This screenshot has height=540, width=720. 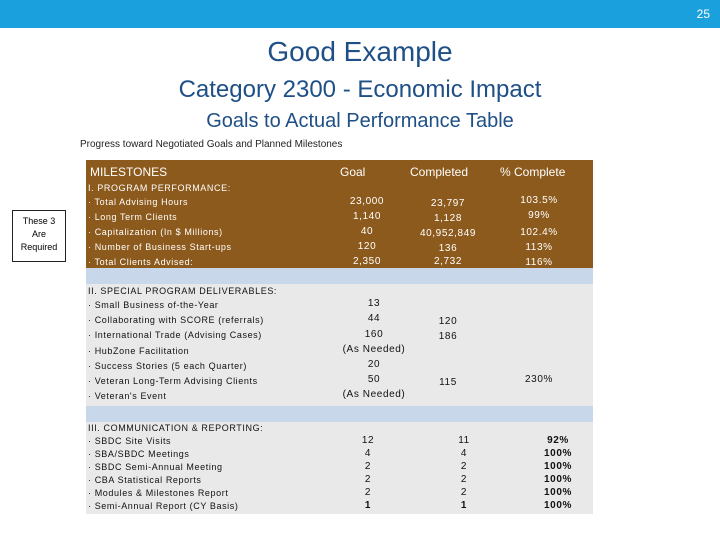 I want to click on table-row-label: · Success Stories (5 each Quarter), so click(x=167, y=366).